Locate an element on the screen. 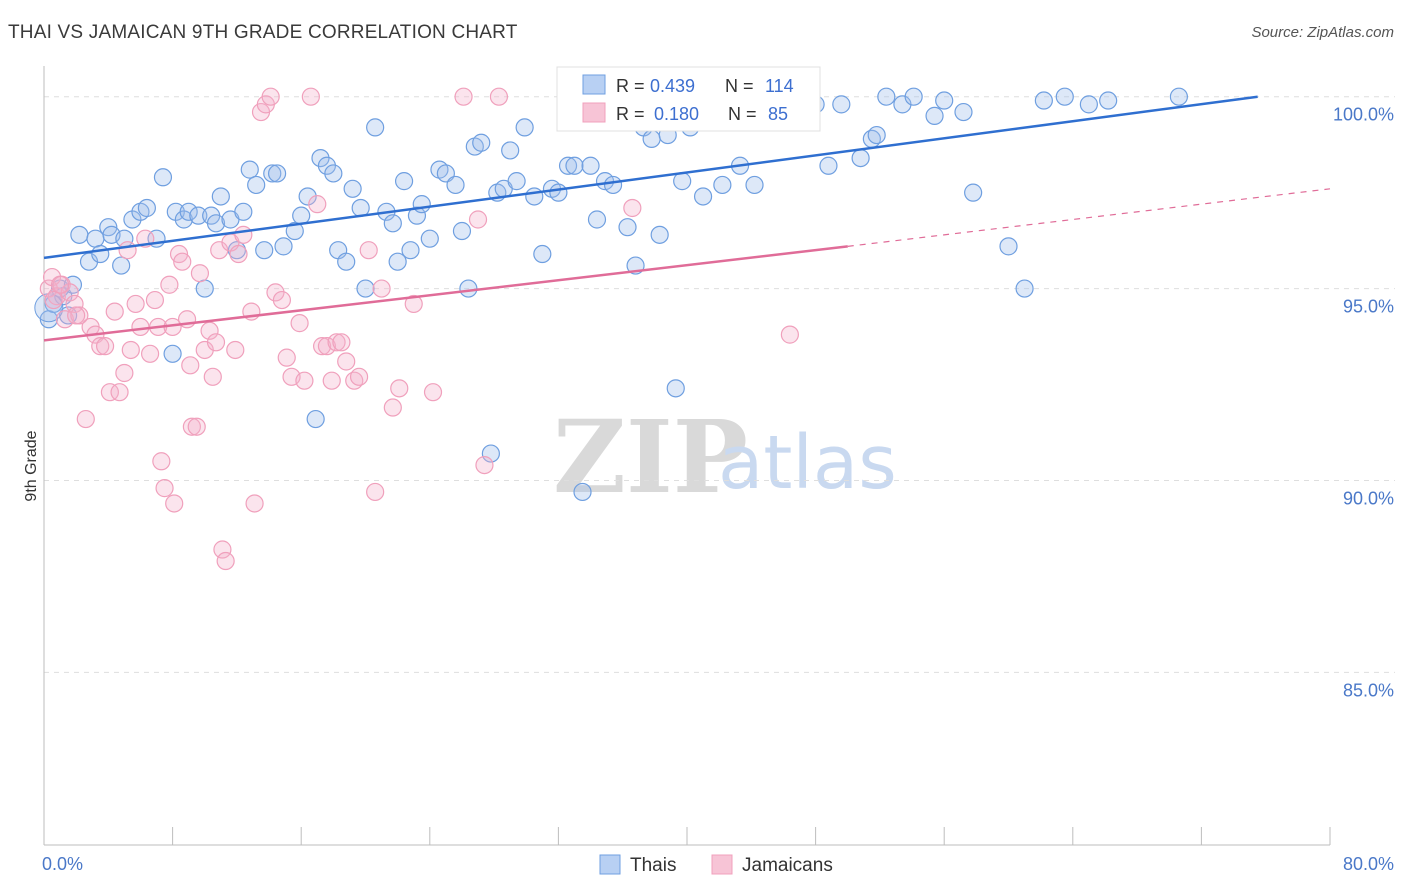 The height and width of the screenshot is (892, 1406). x-tick-label-start: 0.0% is located at coordinates (62, 864).